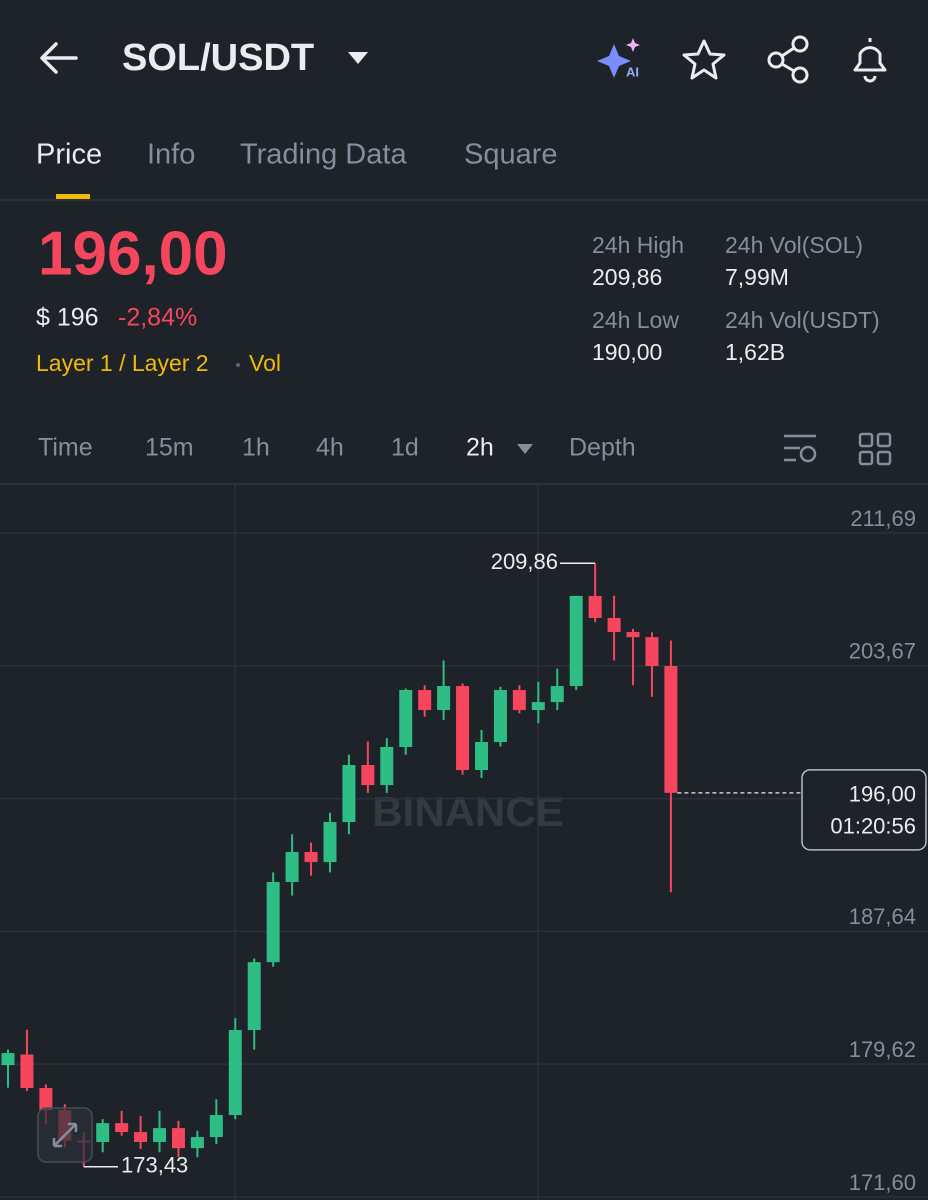 This screenshot has width=928, height=1200. I want to click on stat-label: 24h Vol(USDT), so click(802, 320).